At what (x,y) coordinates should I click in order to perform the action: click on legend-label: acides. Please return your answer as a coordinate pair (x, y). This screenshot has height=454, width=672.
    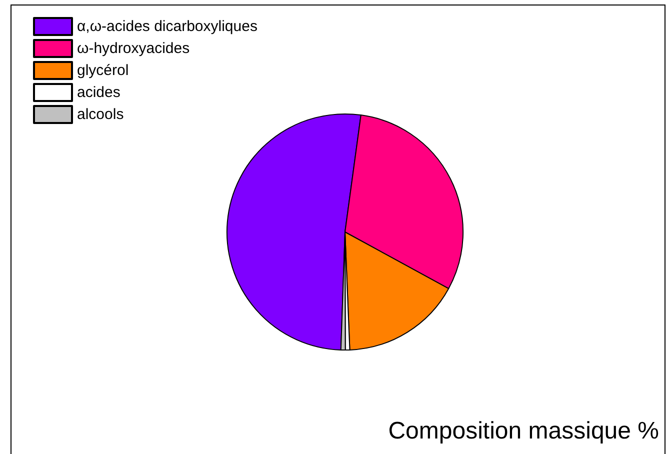
    Looking at the image, I should click on (98, 92).